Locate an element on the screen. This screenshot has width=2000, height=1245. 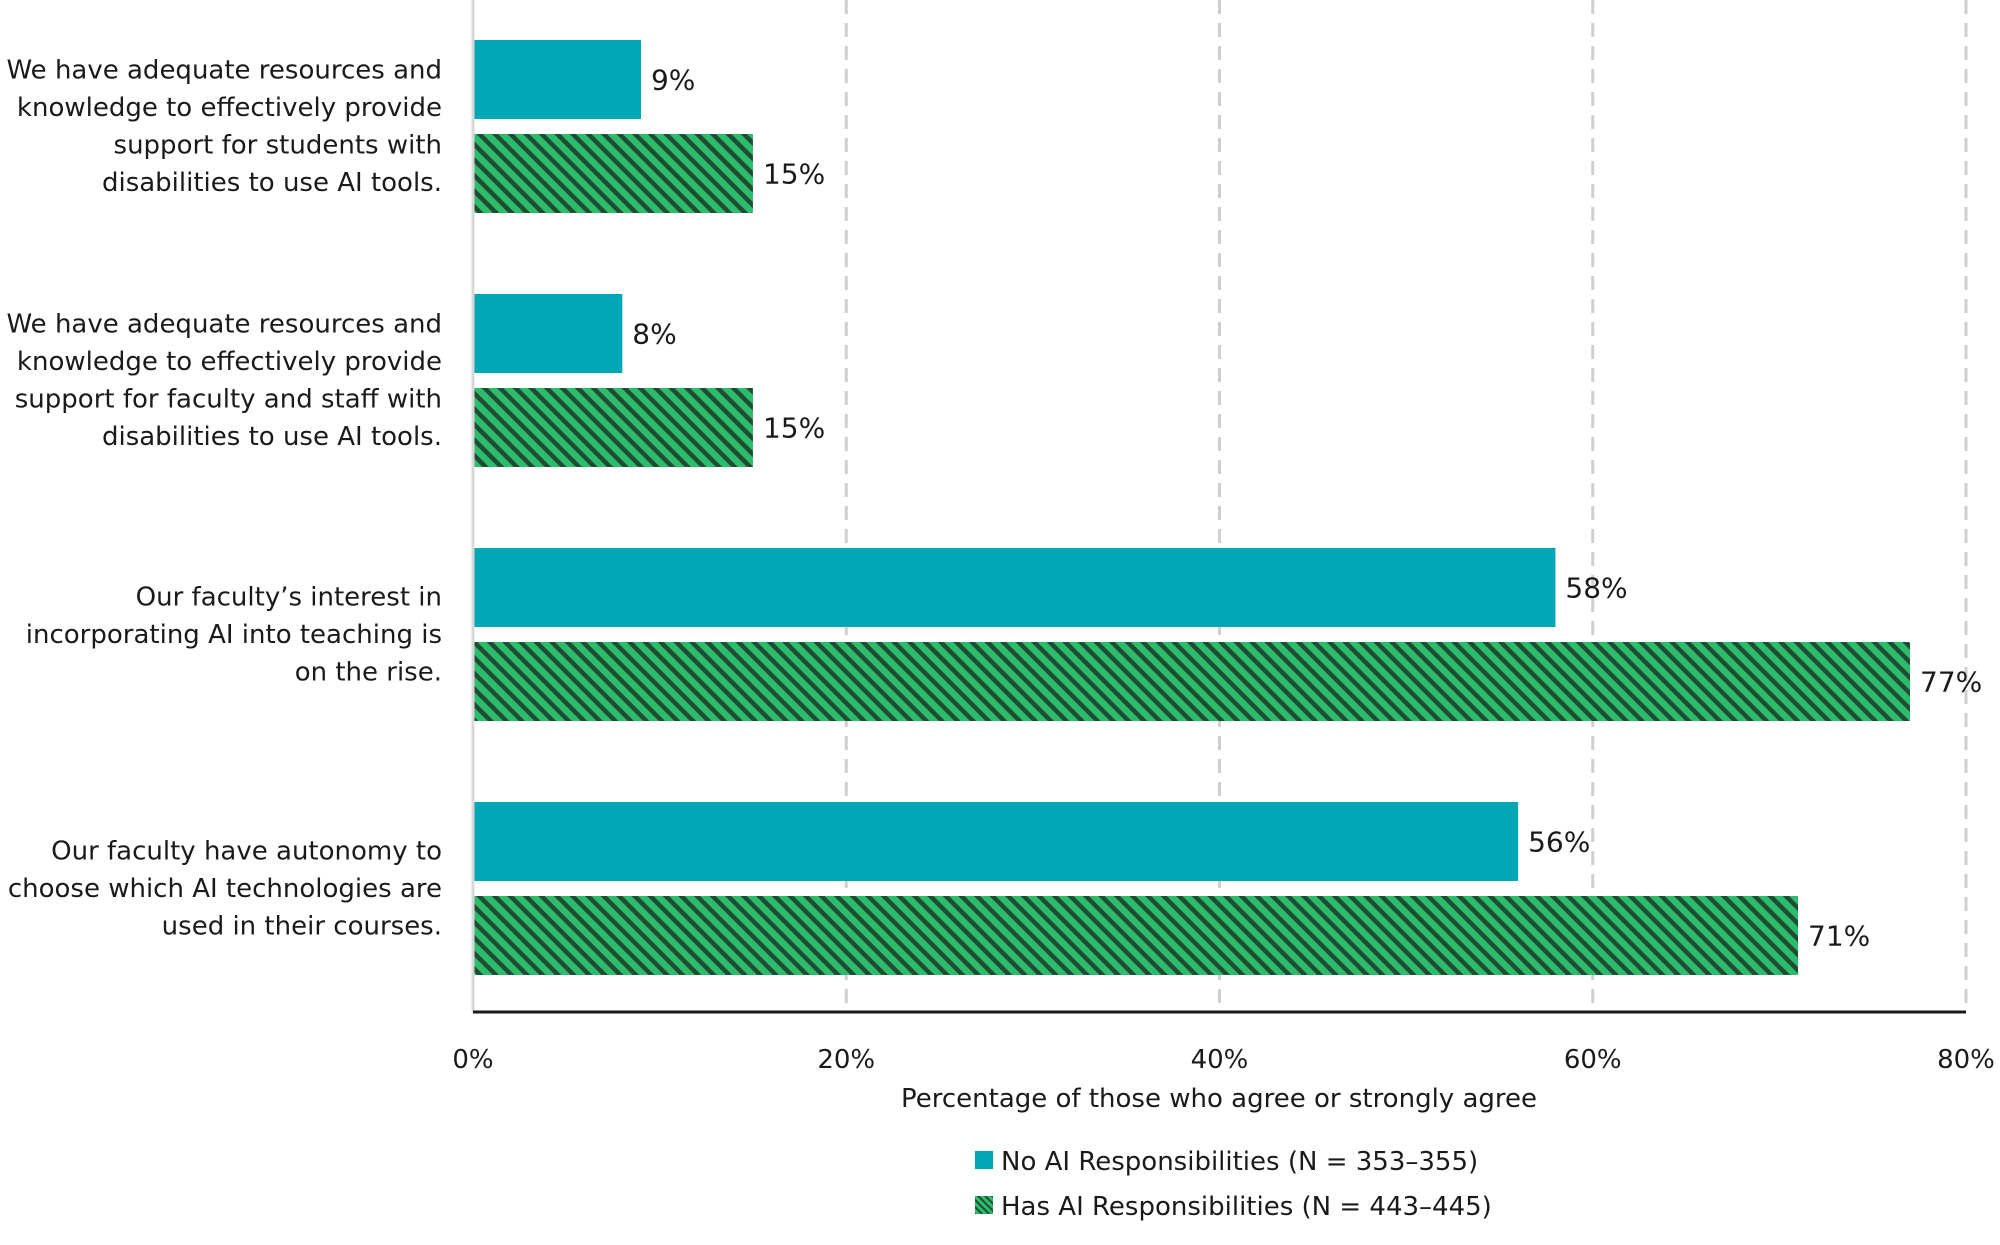
data-label: 77% is located at coordinates (1951, 682).